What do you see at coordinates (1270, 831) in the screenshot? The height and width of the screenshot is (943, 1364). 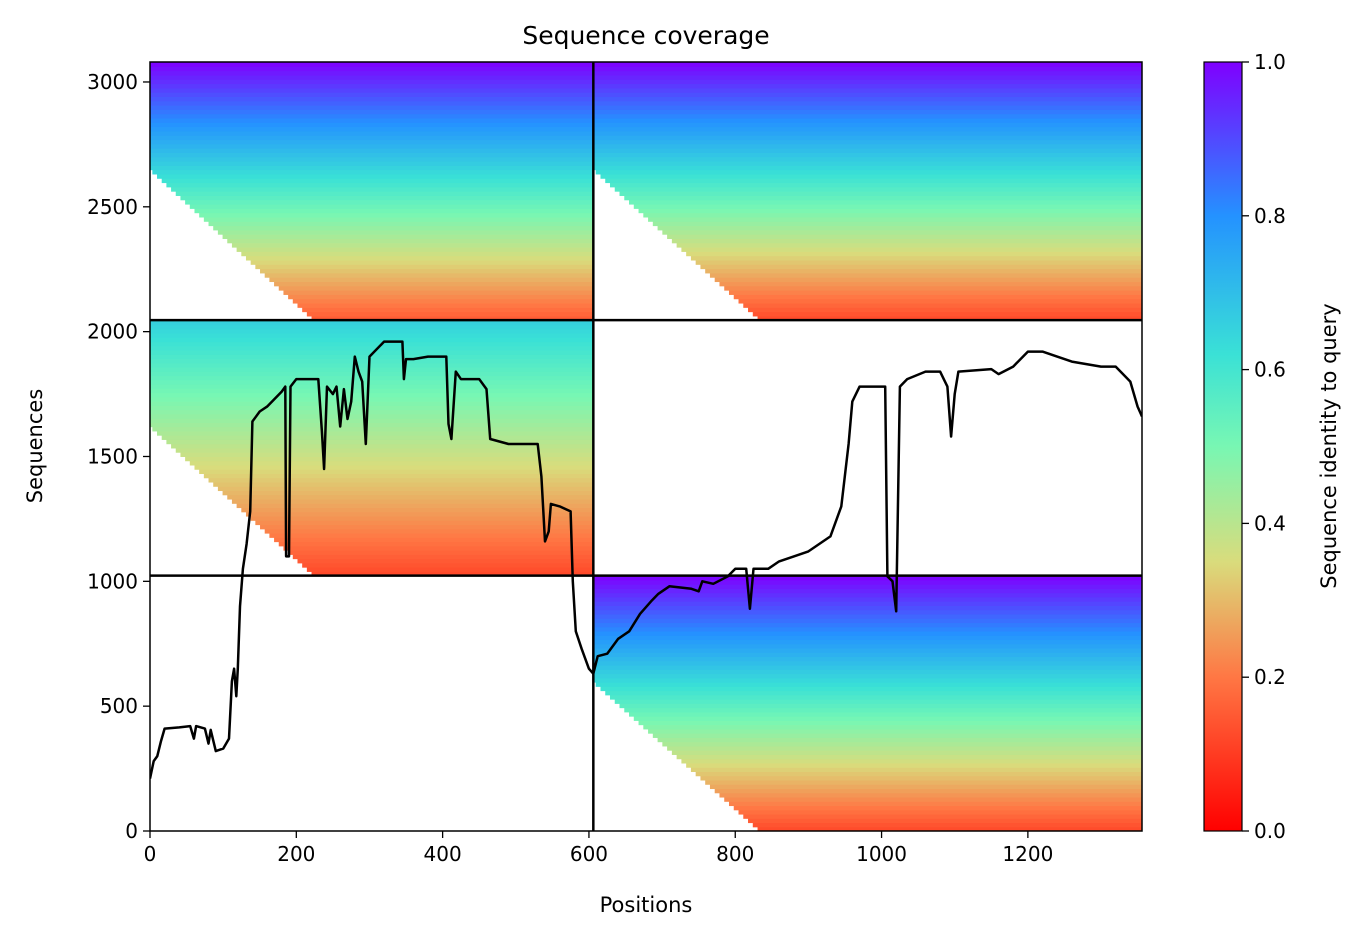 I see `colorbar-tick-label: 0.0` at bounding box center [1270, 831].